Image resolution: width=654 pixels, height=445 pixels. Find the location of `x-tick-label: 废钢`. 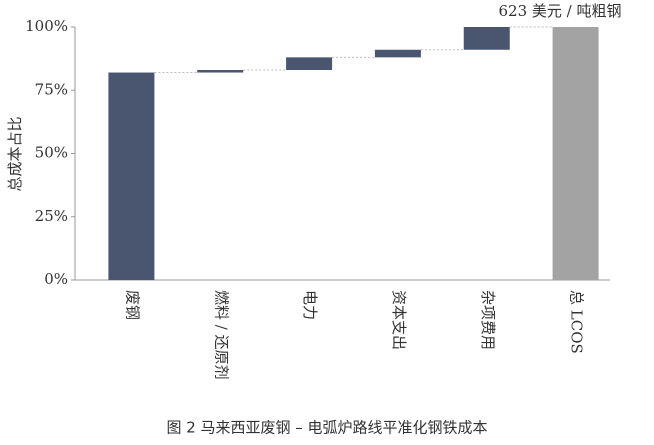

x-tick-label: 废钢 is located at coordinates (132, 305).